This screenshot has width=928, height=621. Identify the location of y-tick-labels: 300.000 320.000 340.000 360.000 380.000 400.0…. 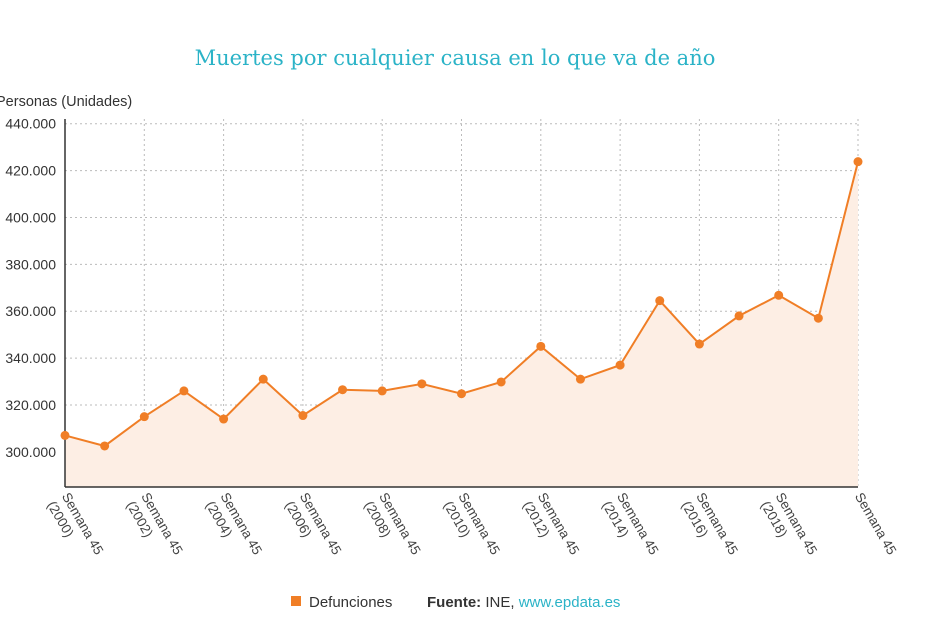
(30, 288).